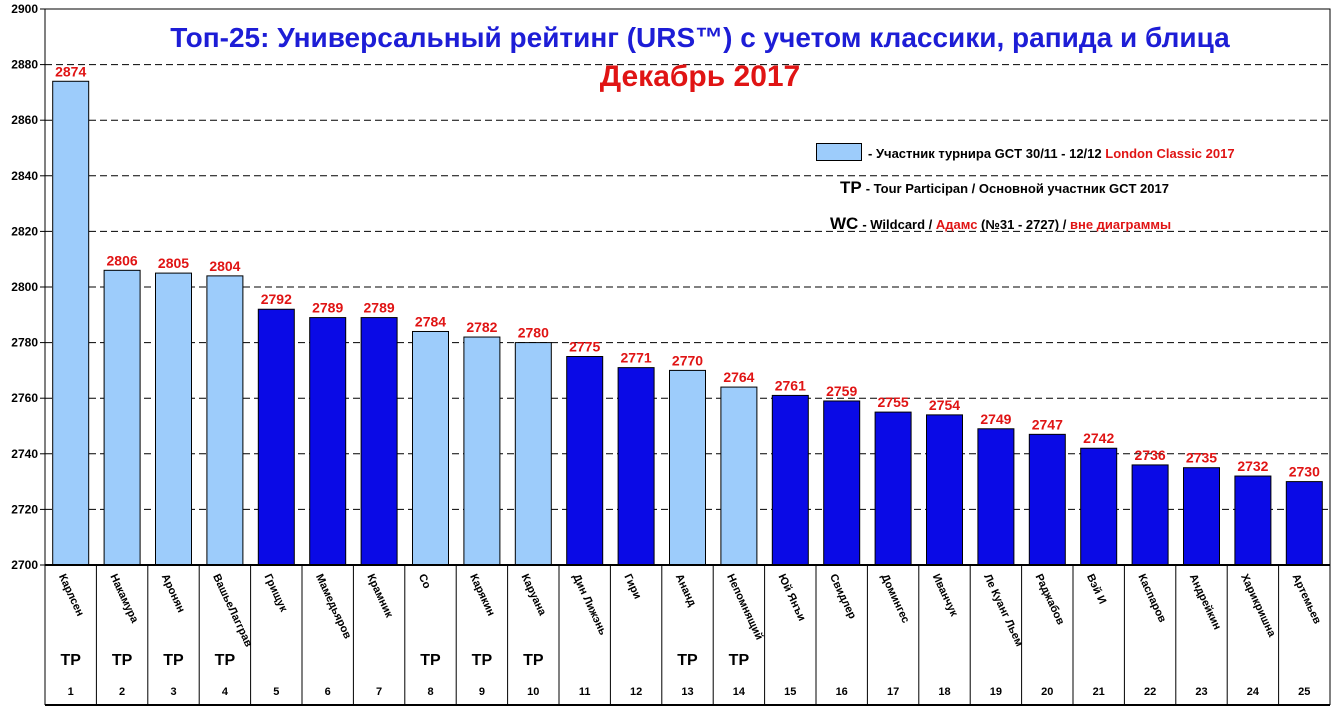 The image size is (1335, 710). I want to click on value-label: 2730, so click(1304, 472).